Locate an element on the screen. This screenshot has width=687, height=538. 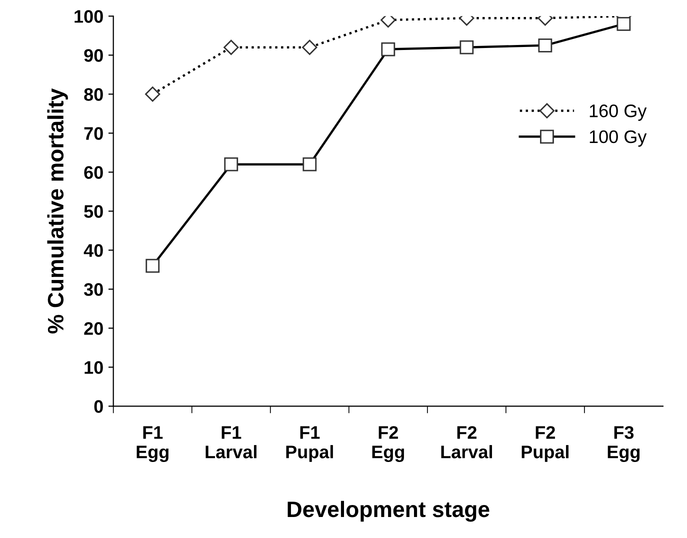
y-axis-title: % Cumulative mortality is located at coordinates (57, 211).